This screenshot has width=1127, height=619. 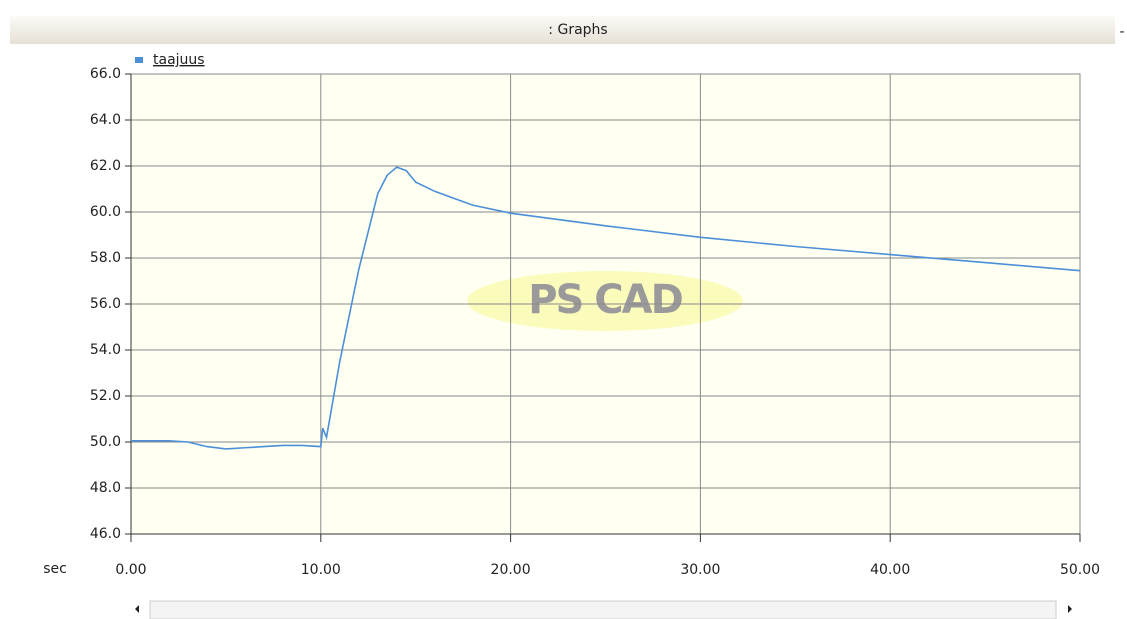 I want to click on y-tick-label: 64.0, so click(x=105, y=120).